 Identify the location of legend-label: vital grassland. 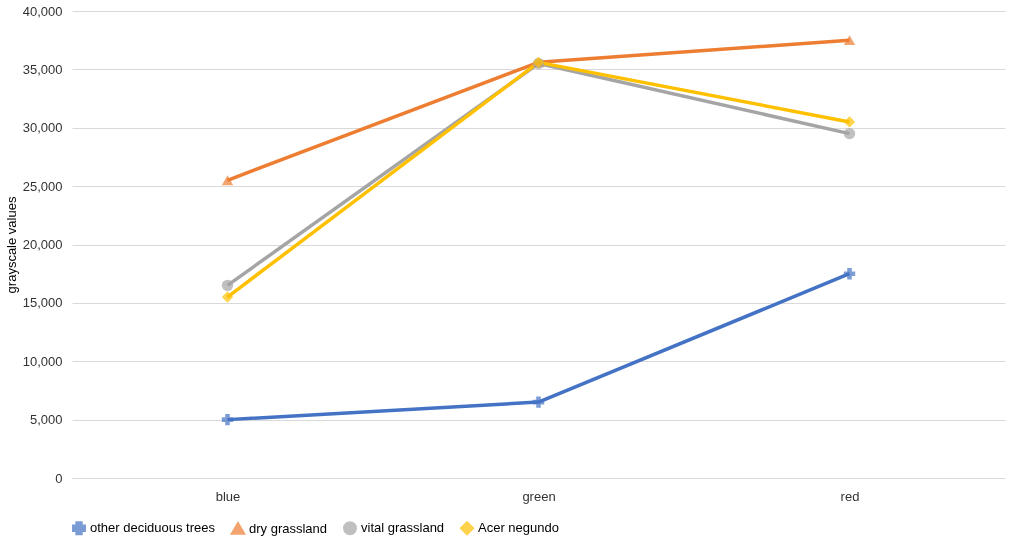
(403, 528).